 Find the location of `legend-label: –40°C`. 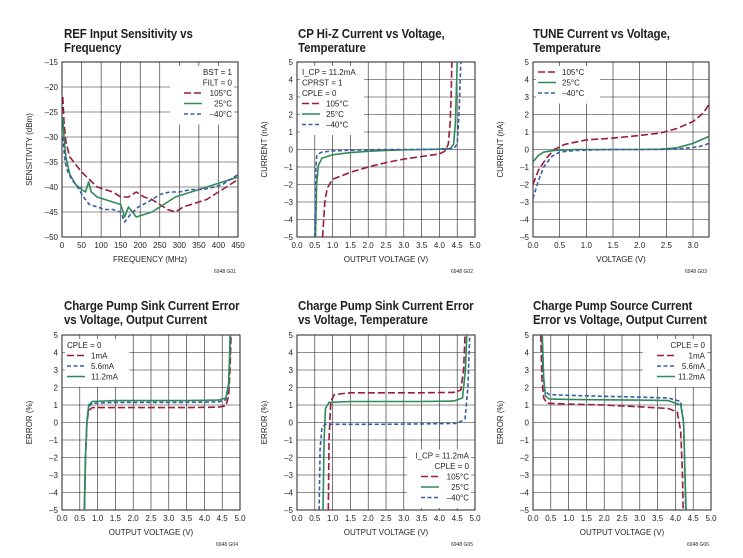

legend-label: –40°C is located at coordinates (573, 93).